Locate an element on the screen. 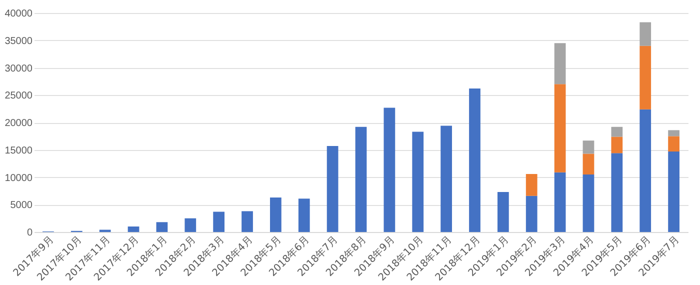  y-tick-label: 40000 is located at coordinates (18, 14).